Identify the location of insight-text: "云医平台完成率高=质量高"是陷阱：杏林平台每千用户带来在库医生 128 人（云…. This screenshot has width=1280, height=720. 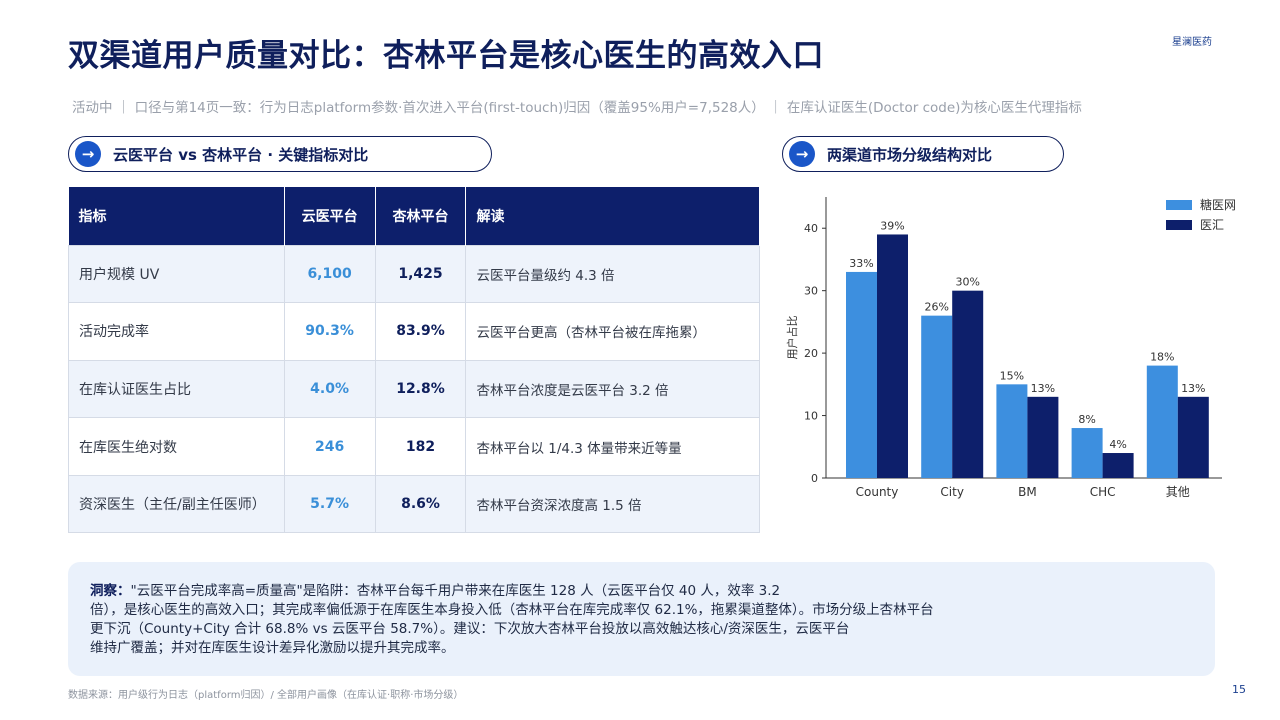
(455, 591).